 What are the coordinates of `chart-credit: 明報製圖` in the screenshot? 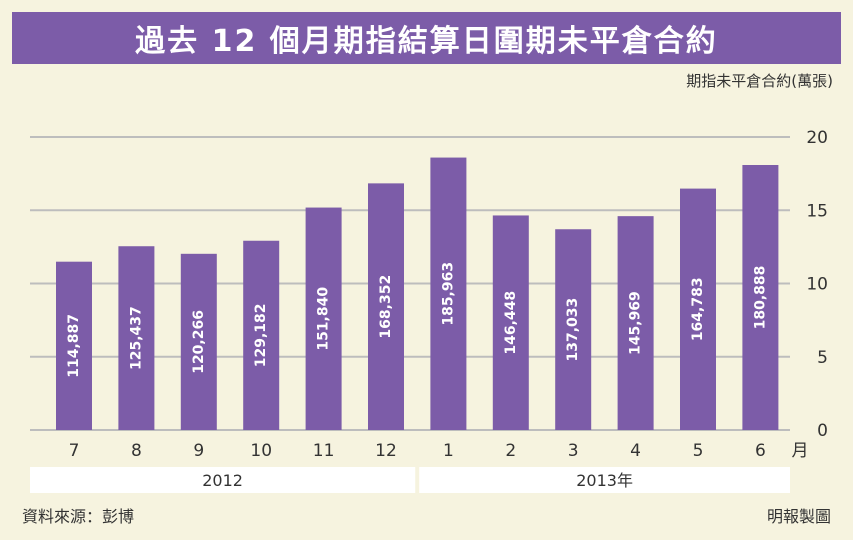 It's located at (798, 516).